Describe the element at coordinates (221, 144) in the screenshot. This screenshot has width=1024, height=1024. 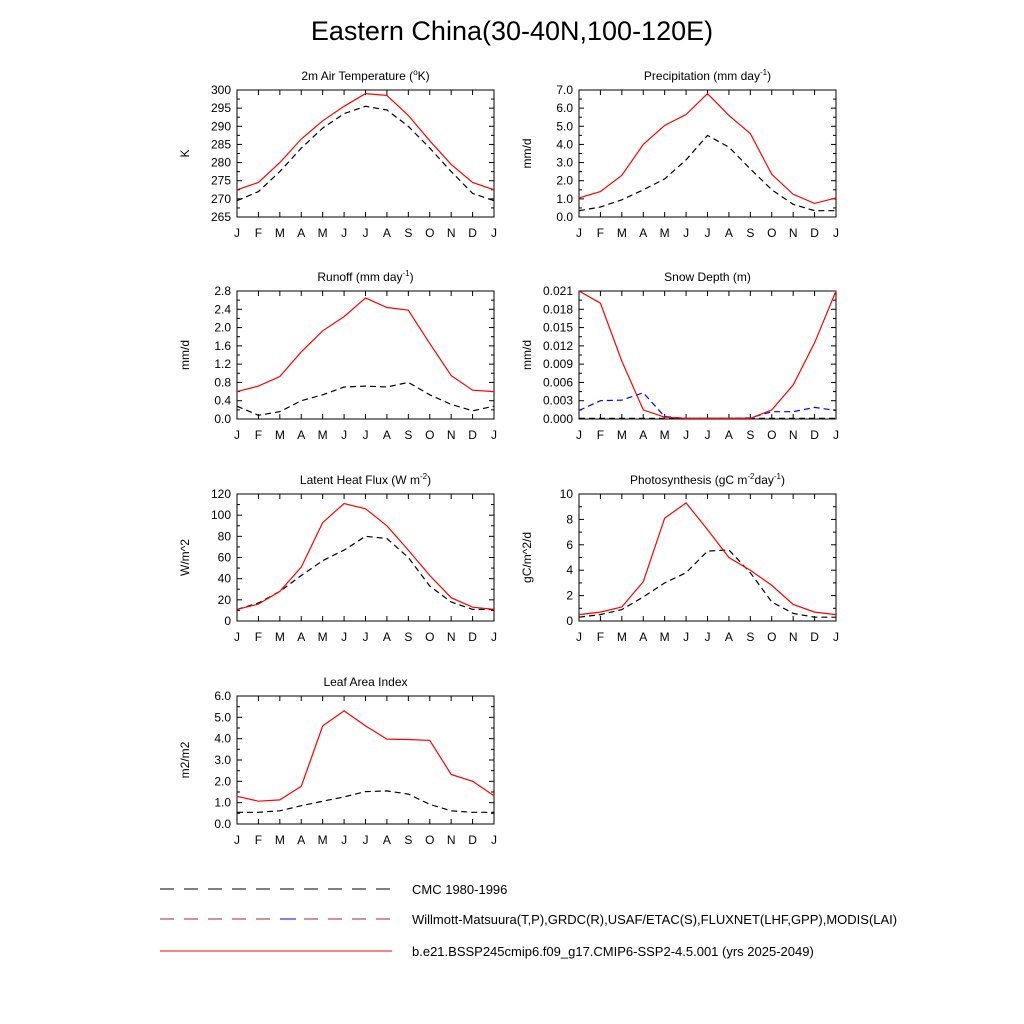
I see `y-tick-label: 285` at that location.